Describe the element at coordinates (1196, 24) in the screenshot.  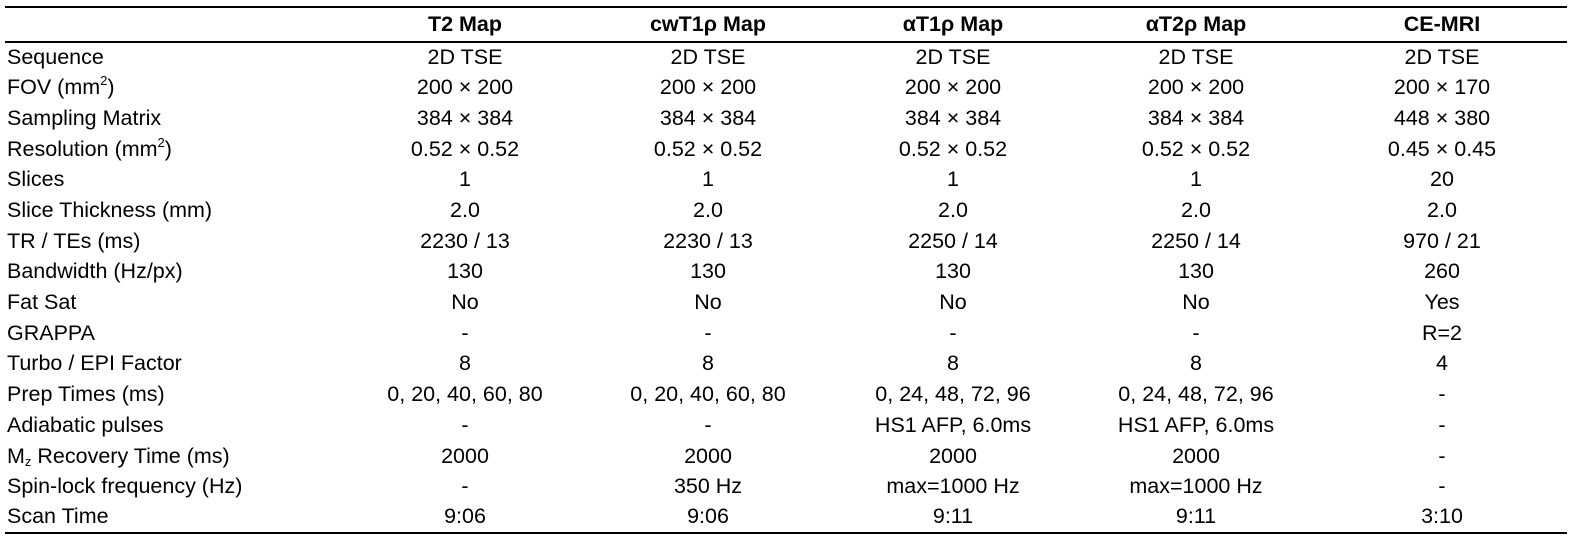
I see `header-at2rho-map: αT2ρ Map` at that location.